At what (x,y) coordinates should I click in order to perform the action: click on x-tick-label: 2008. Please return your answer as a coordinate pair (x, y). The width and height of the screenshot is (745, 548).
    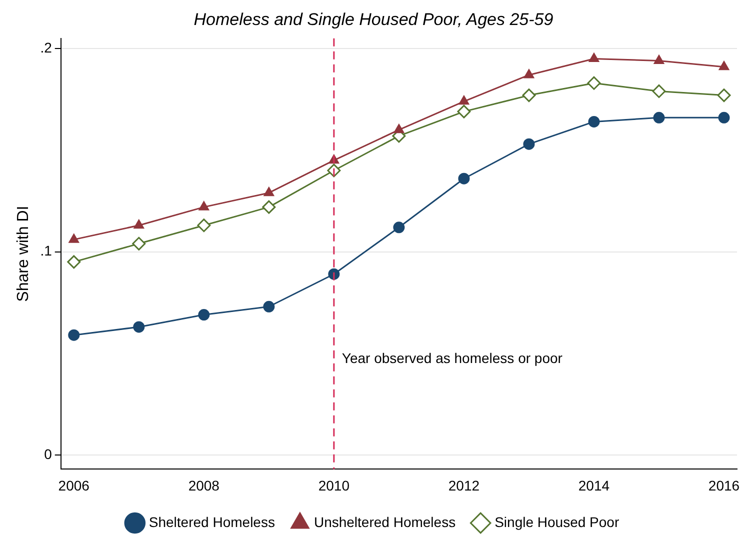
    Looking at the image, I should click on (204, 485).